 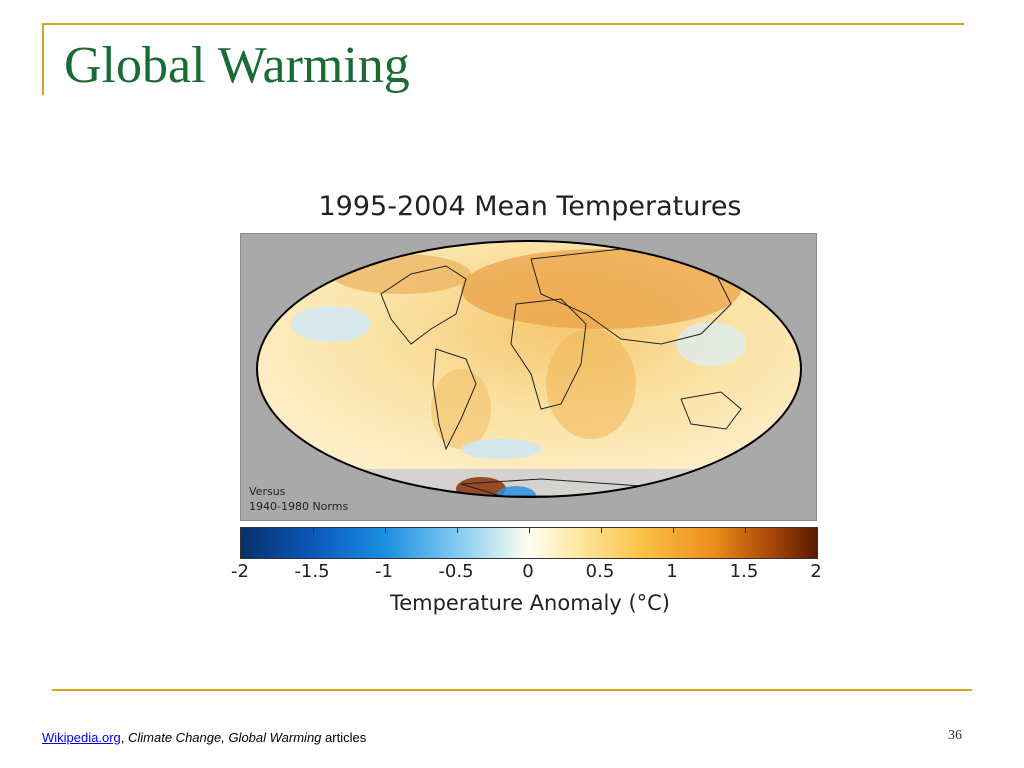 I want to click on color-scale-tick-label: -1.5, so click(x=312, y=571).